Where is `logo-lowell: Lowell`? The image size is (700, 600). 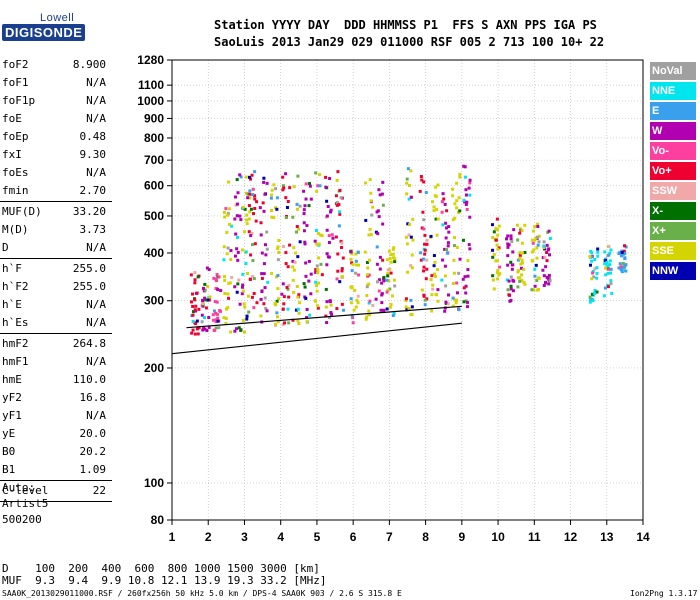 logo-lowell: Lowell is located at coordinates (57, 18).